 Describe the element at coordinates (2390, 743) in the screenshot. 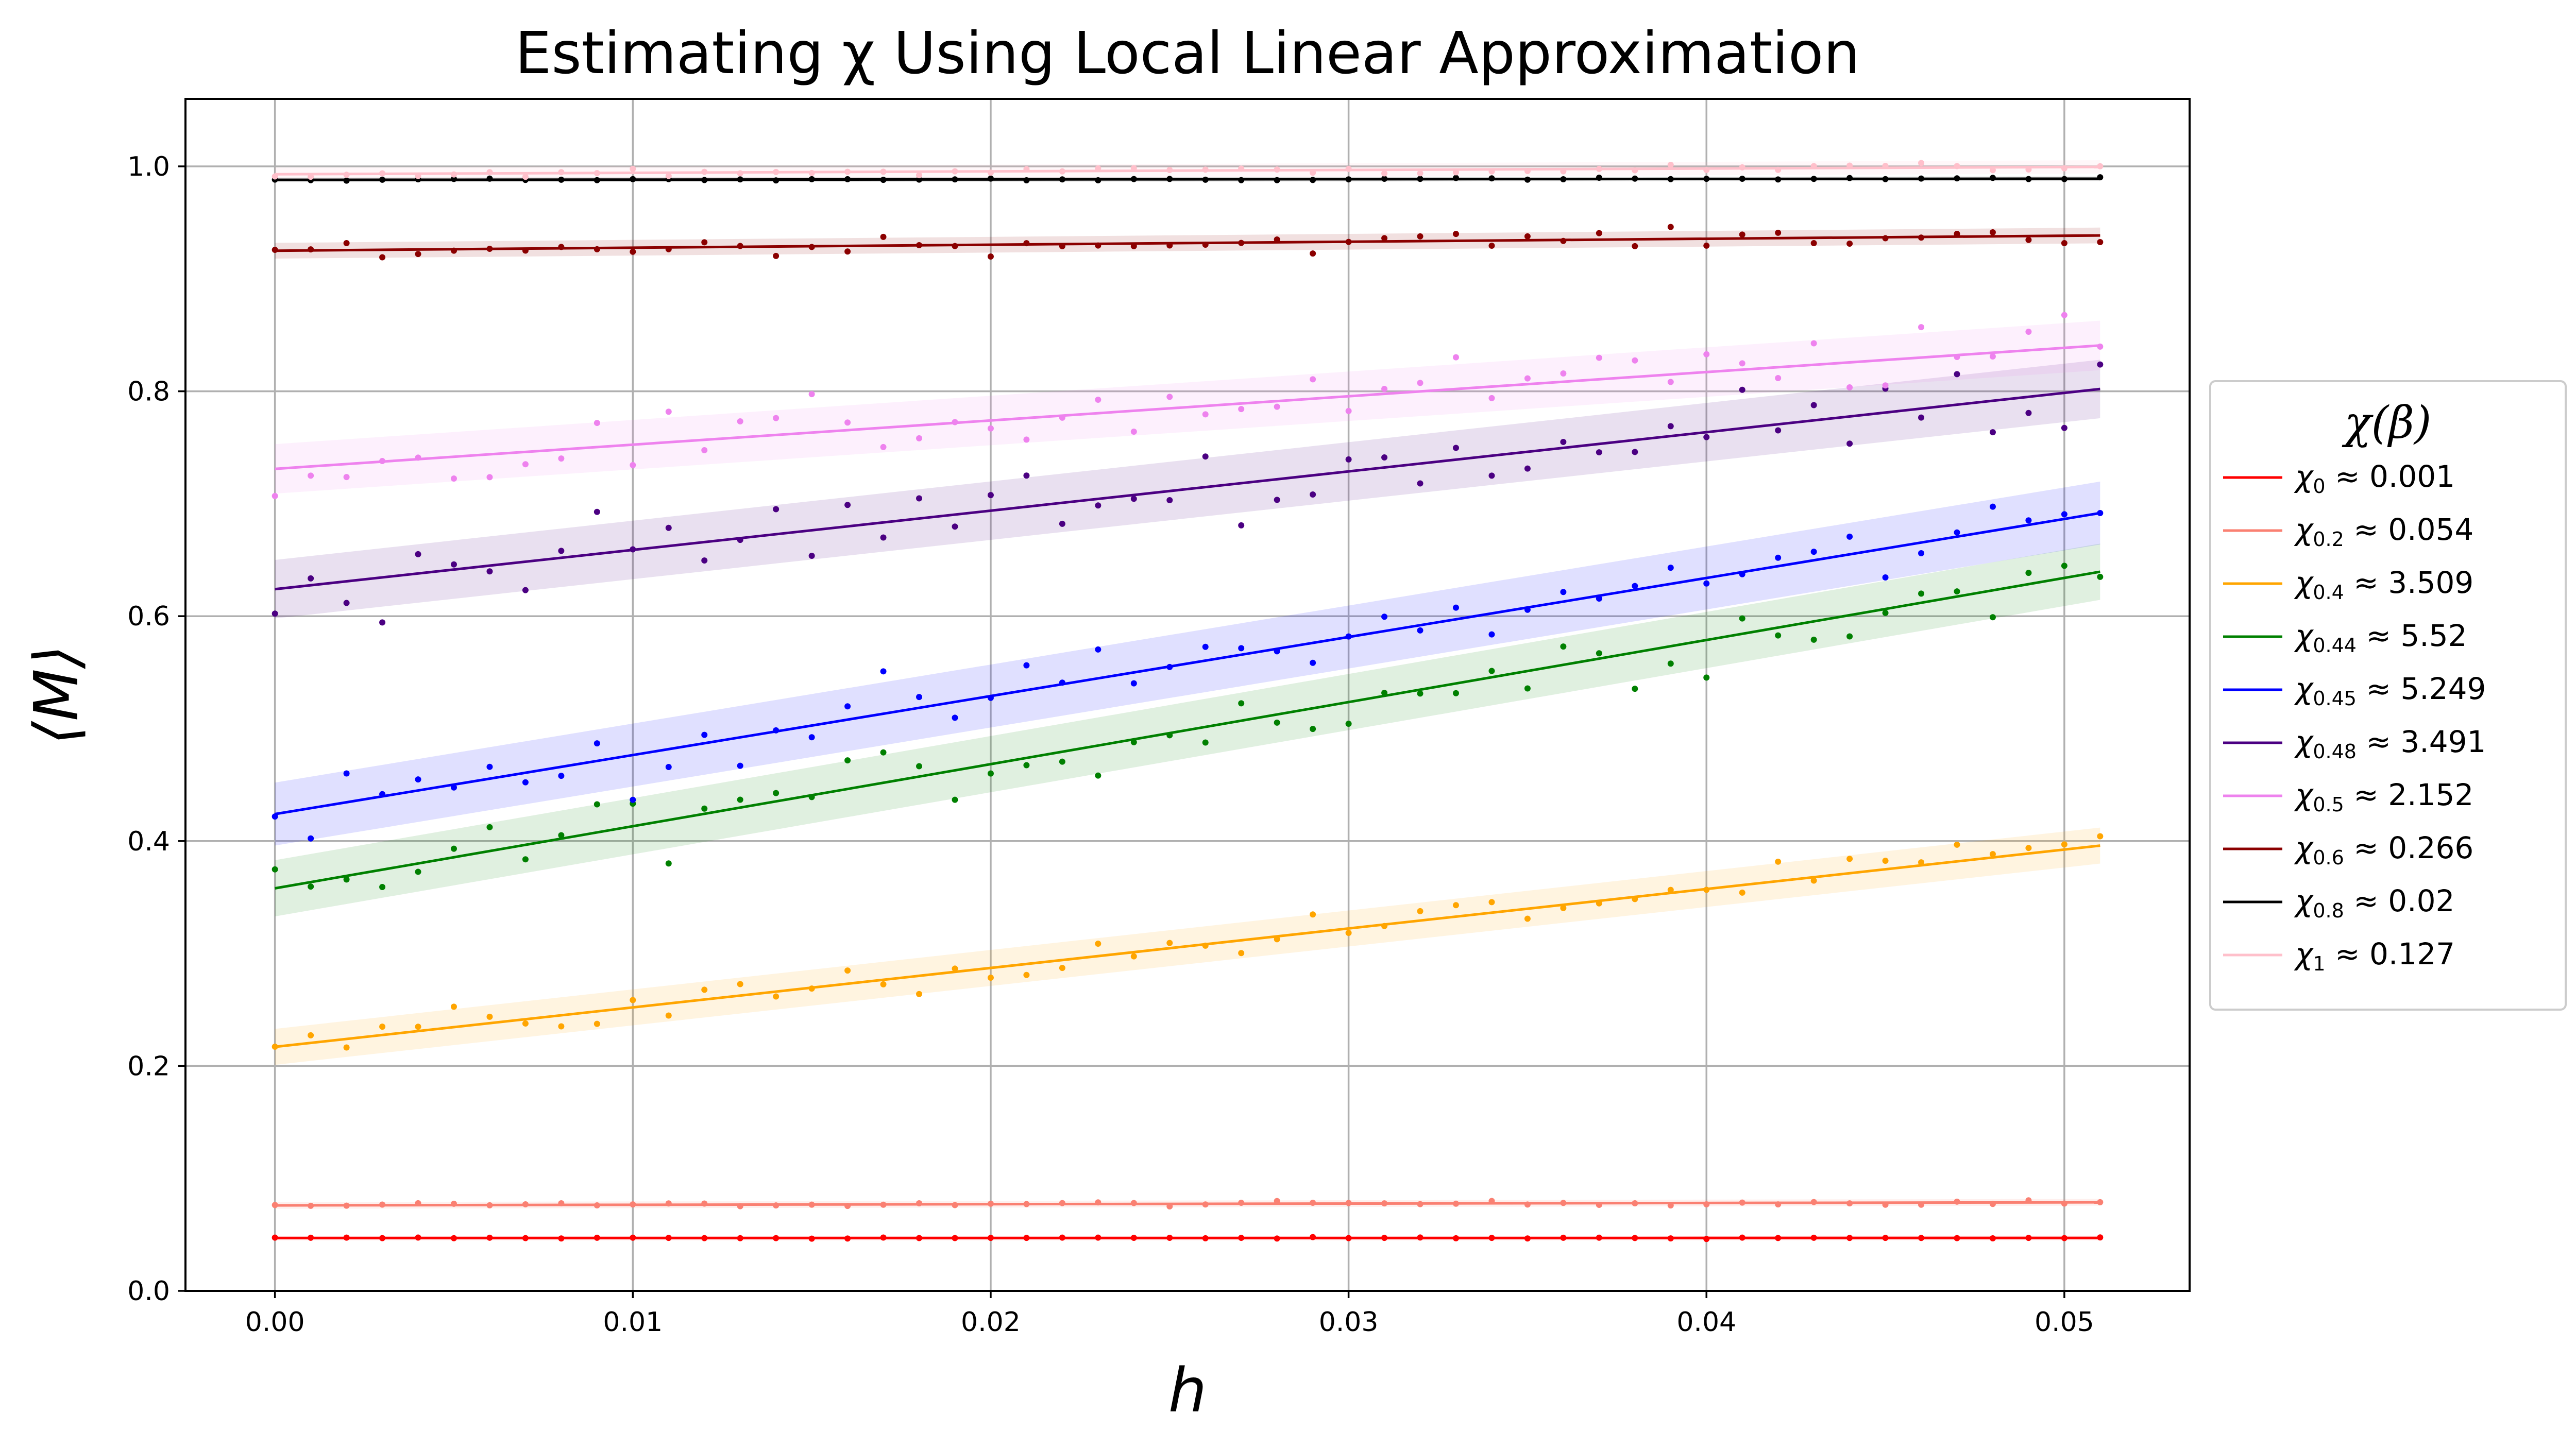

I see `legend-label: χ0.48 ≈ 3.491` at that location.